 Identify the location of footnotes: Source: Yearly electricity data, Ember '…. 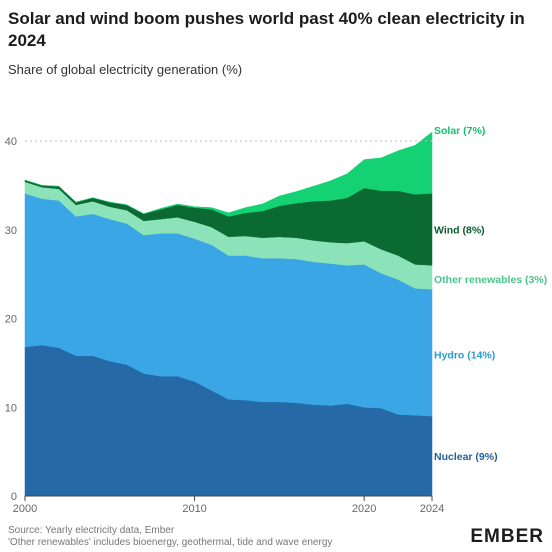
(170, 536).